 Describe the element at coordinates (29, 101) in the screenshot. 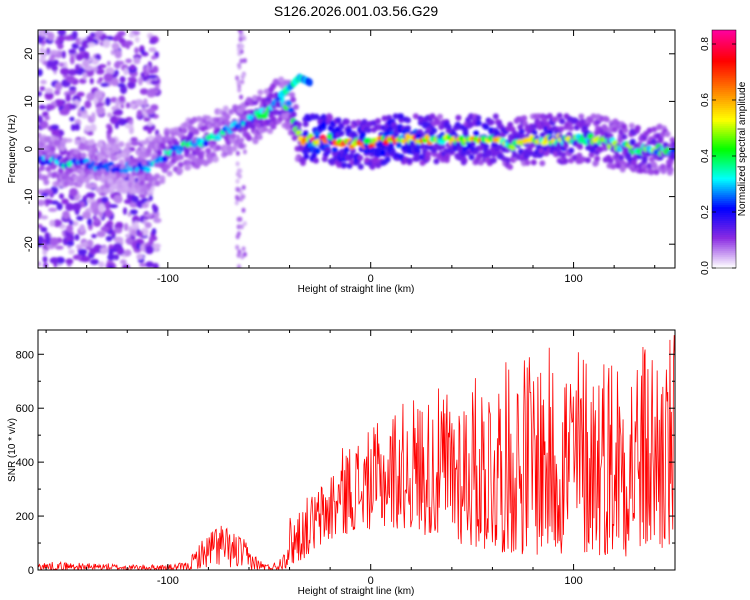

I see `spectrogram-y-tick-label: 10` at that location.